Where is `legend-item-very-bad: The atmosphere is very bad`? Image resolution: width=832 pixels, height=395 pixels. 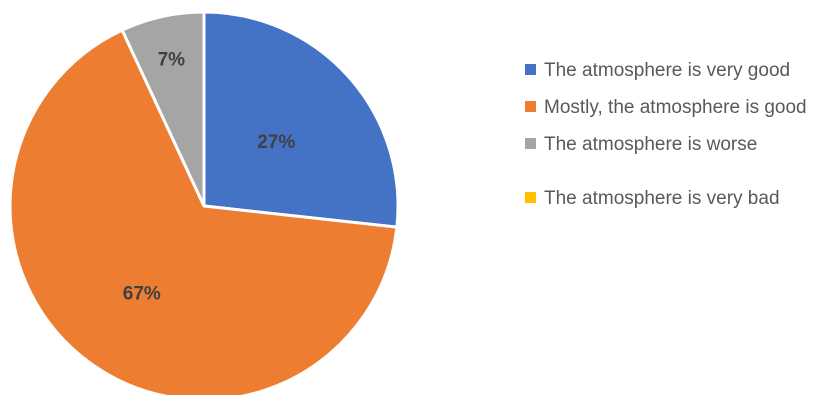
legend-item-very-bad: The atmosphere is very bad is located at coordinates (675, 199).